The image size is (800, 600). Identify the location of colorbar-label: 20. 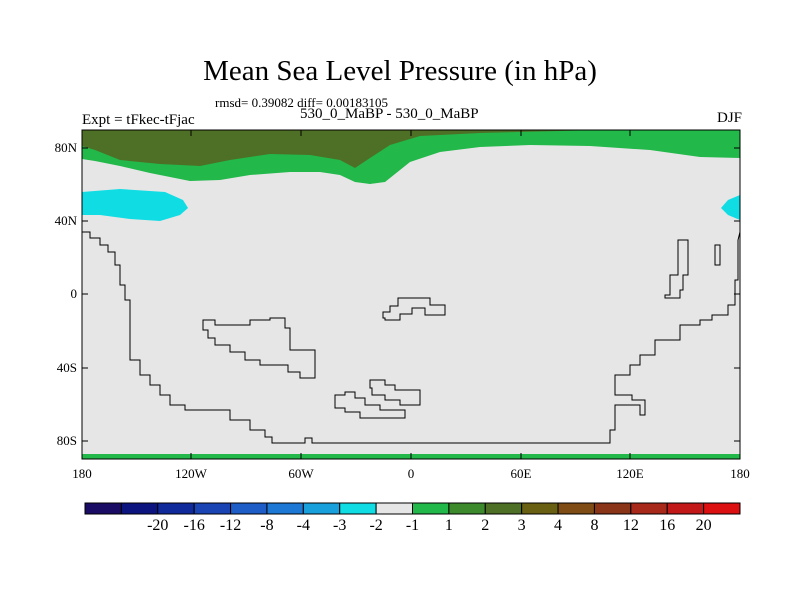
(703, 525).